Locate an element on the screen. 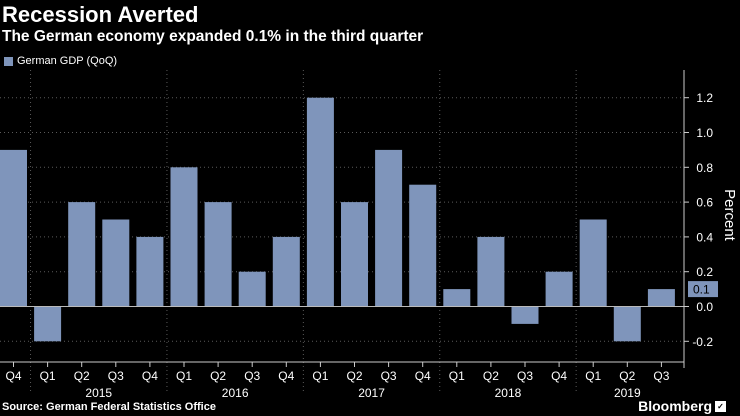  y-tick-label: -0.2 is located at coordinates (702, 342).